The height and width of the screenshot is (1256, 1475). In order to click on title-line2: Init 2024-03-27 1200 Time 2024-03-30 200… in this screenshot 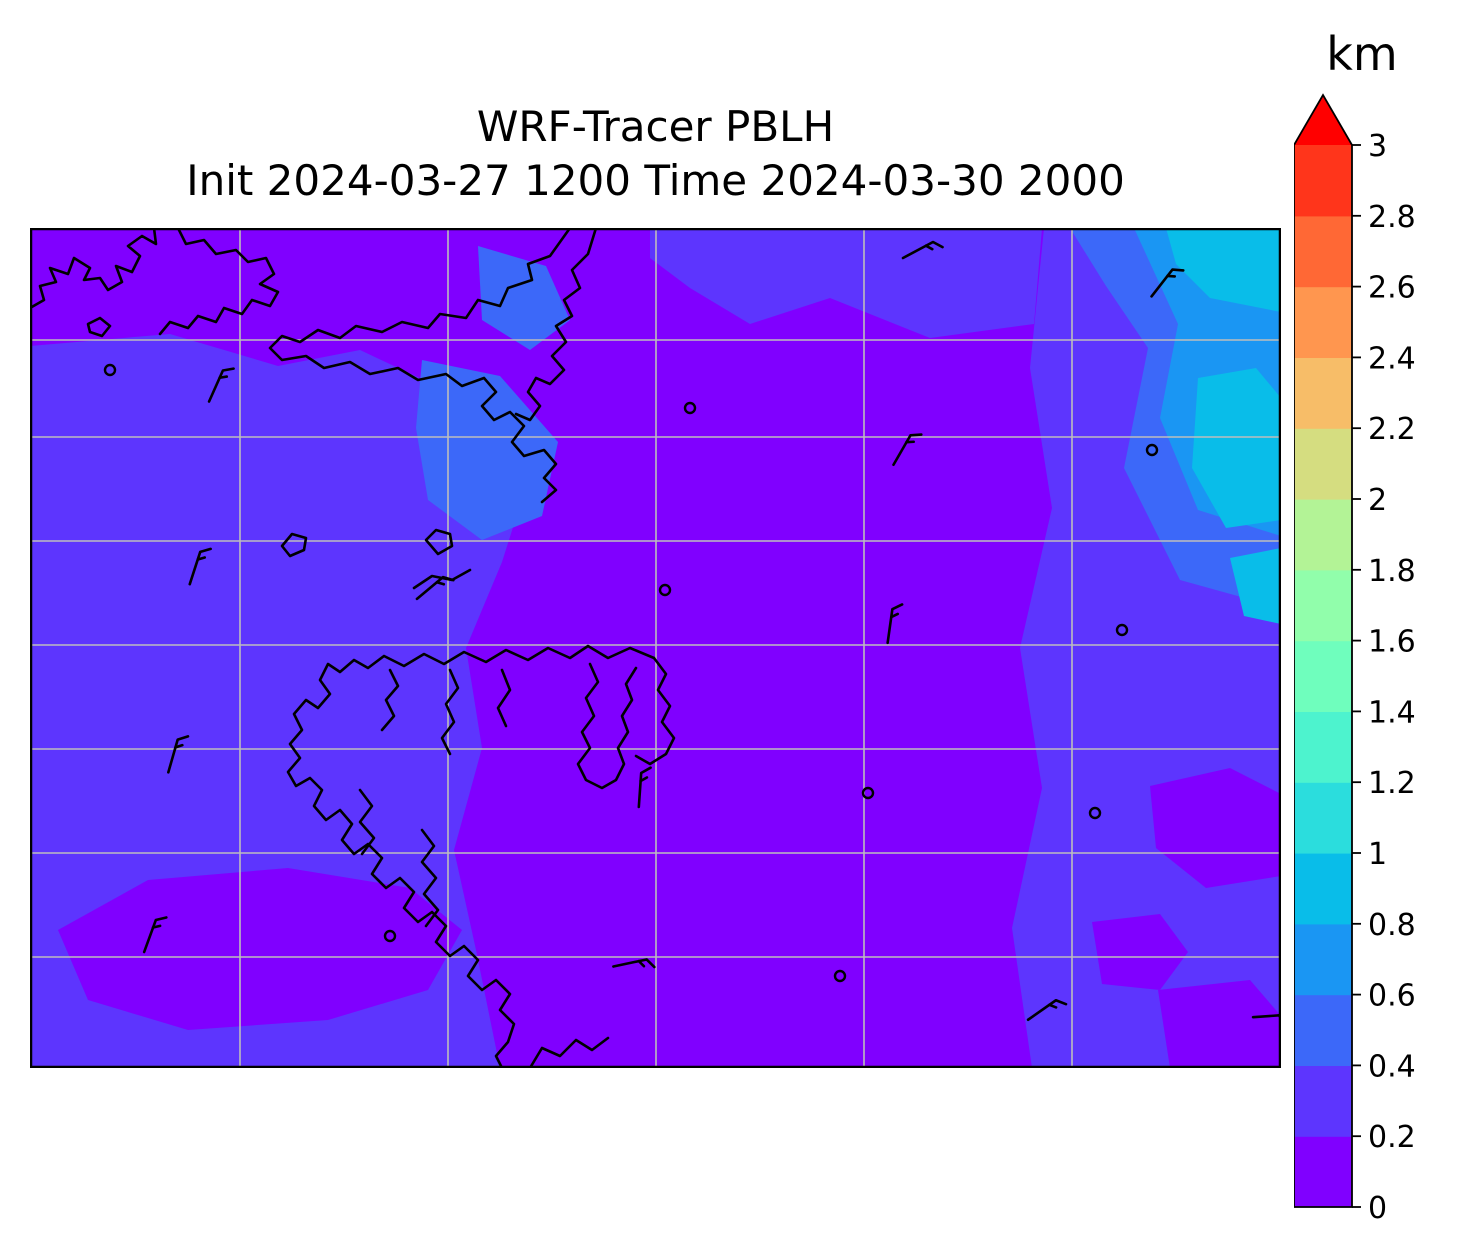, I will do `click(655, 180)`.